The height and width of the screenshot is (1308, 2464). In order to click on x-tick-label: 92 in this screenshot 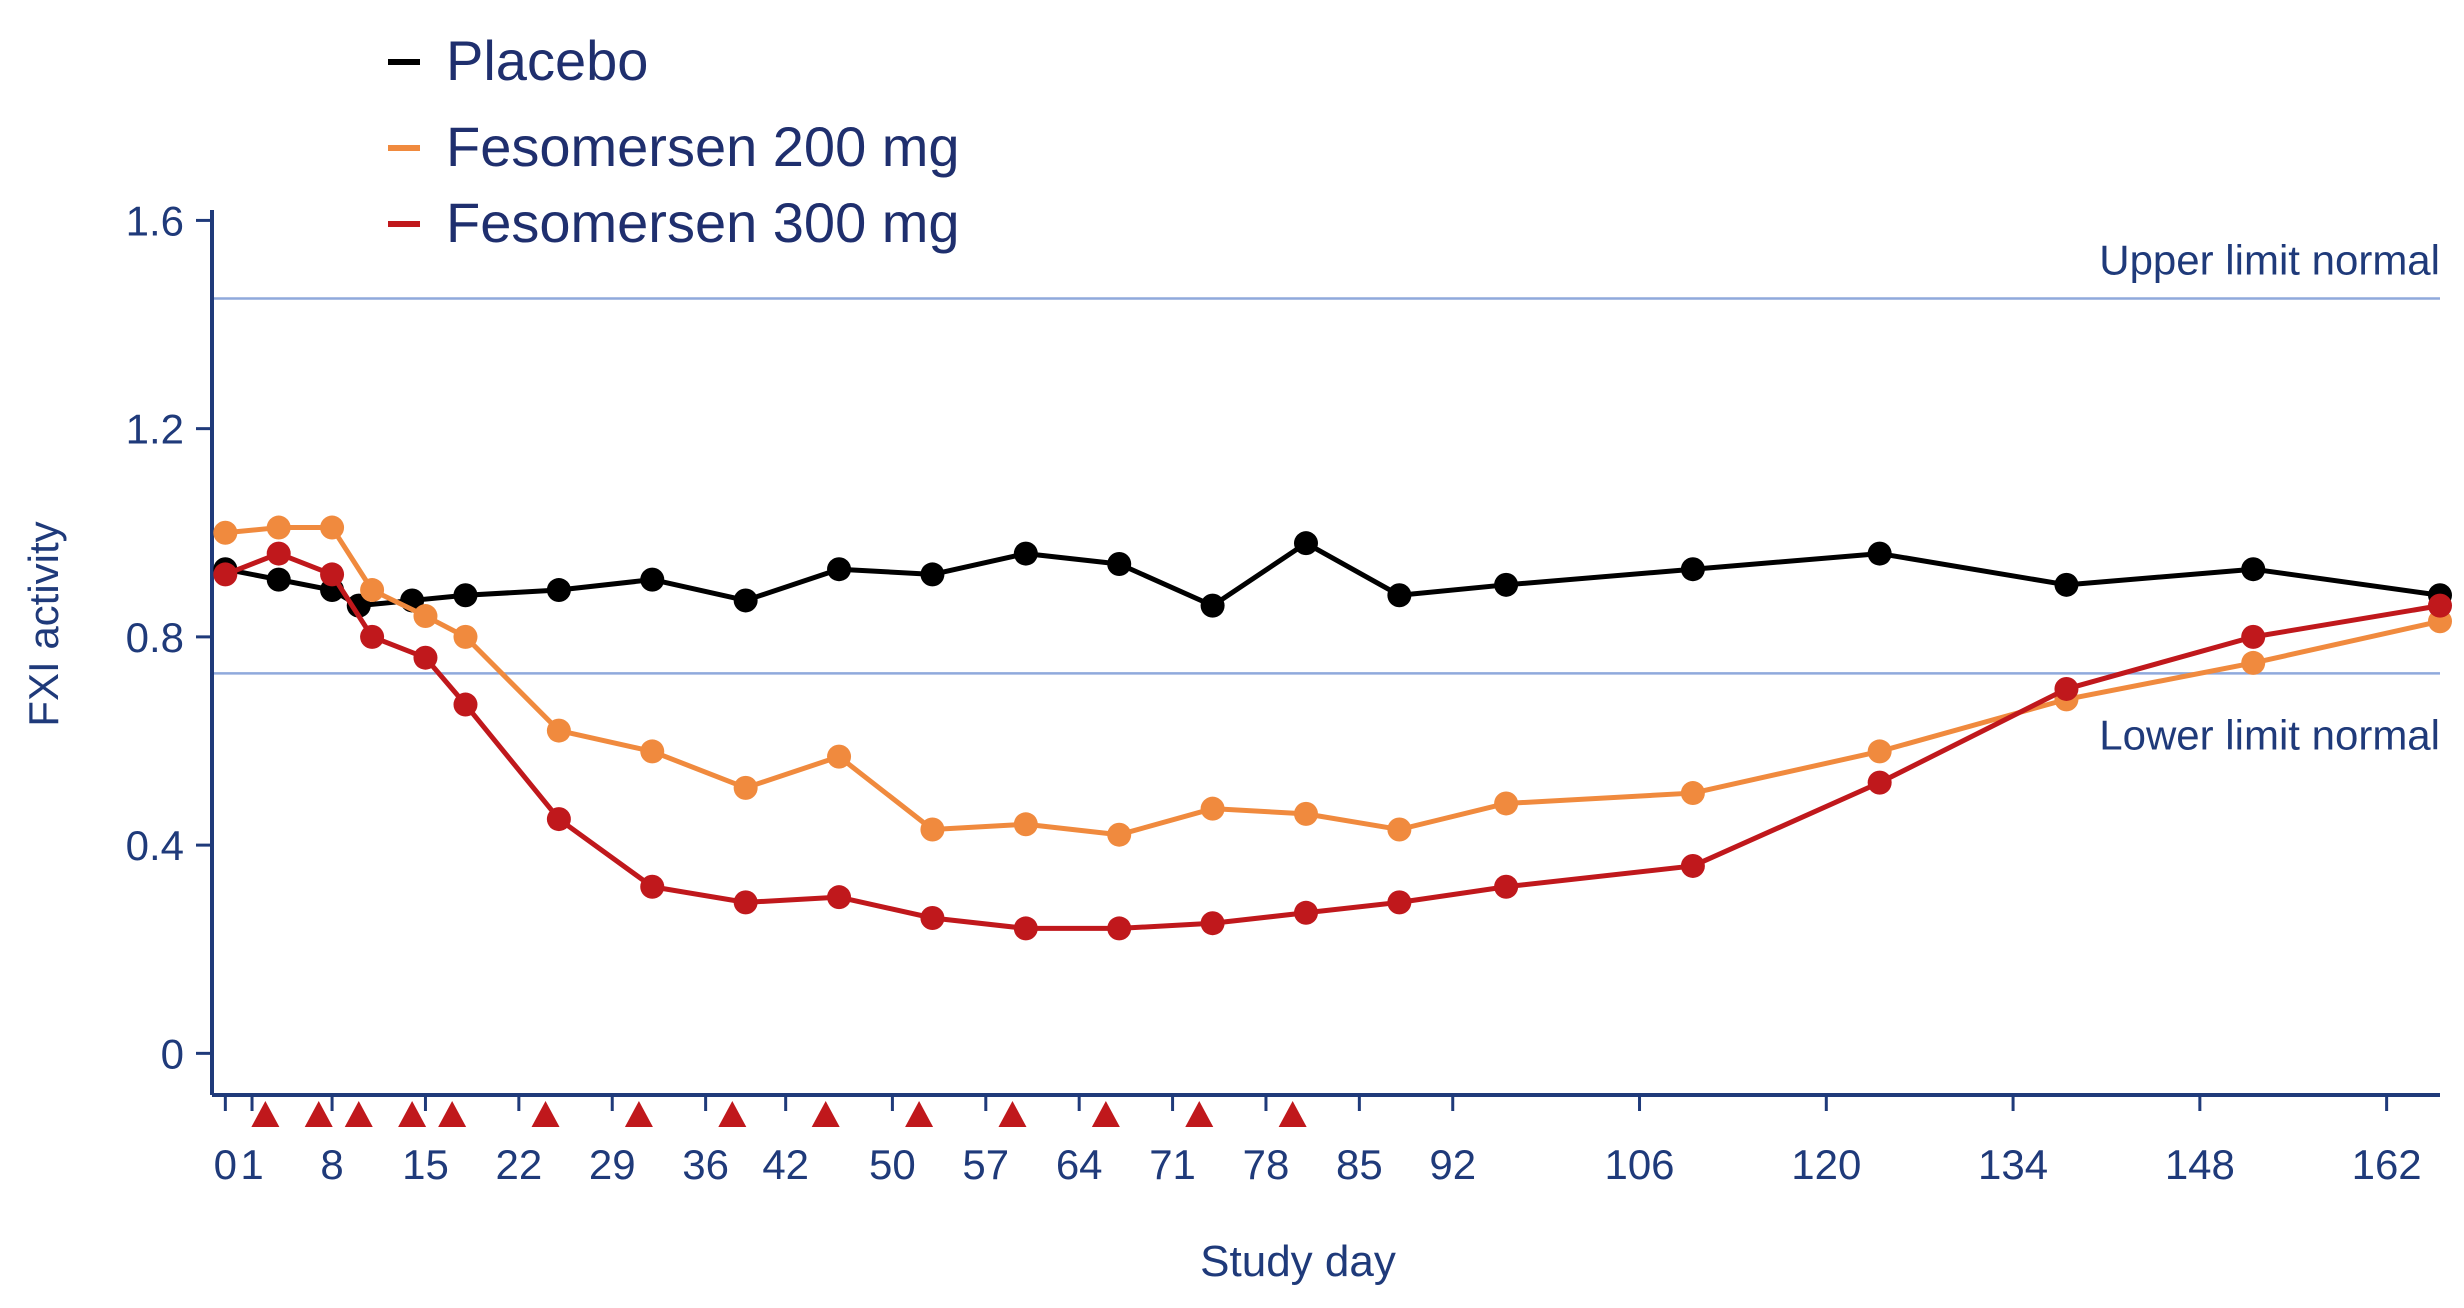, I will do `click(1452, 1164)`.